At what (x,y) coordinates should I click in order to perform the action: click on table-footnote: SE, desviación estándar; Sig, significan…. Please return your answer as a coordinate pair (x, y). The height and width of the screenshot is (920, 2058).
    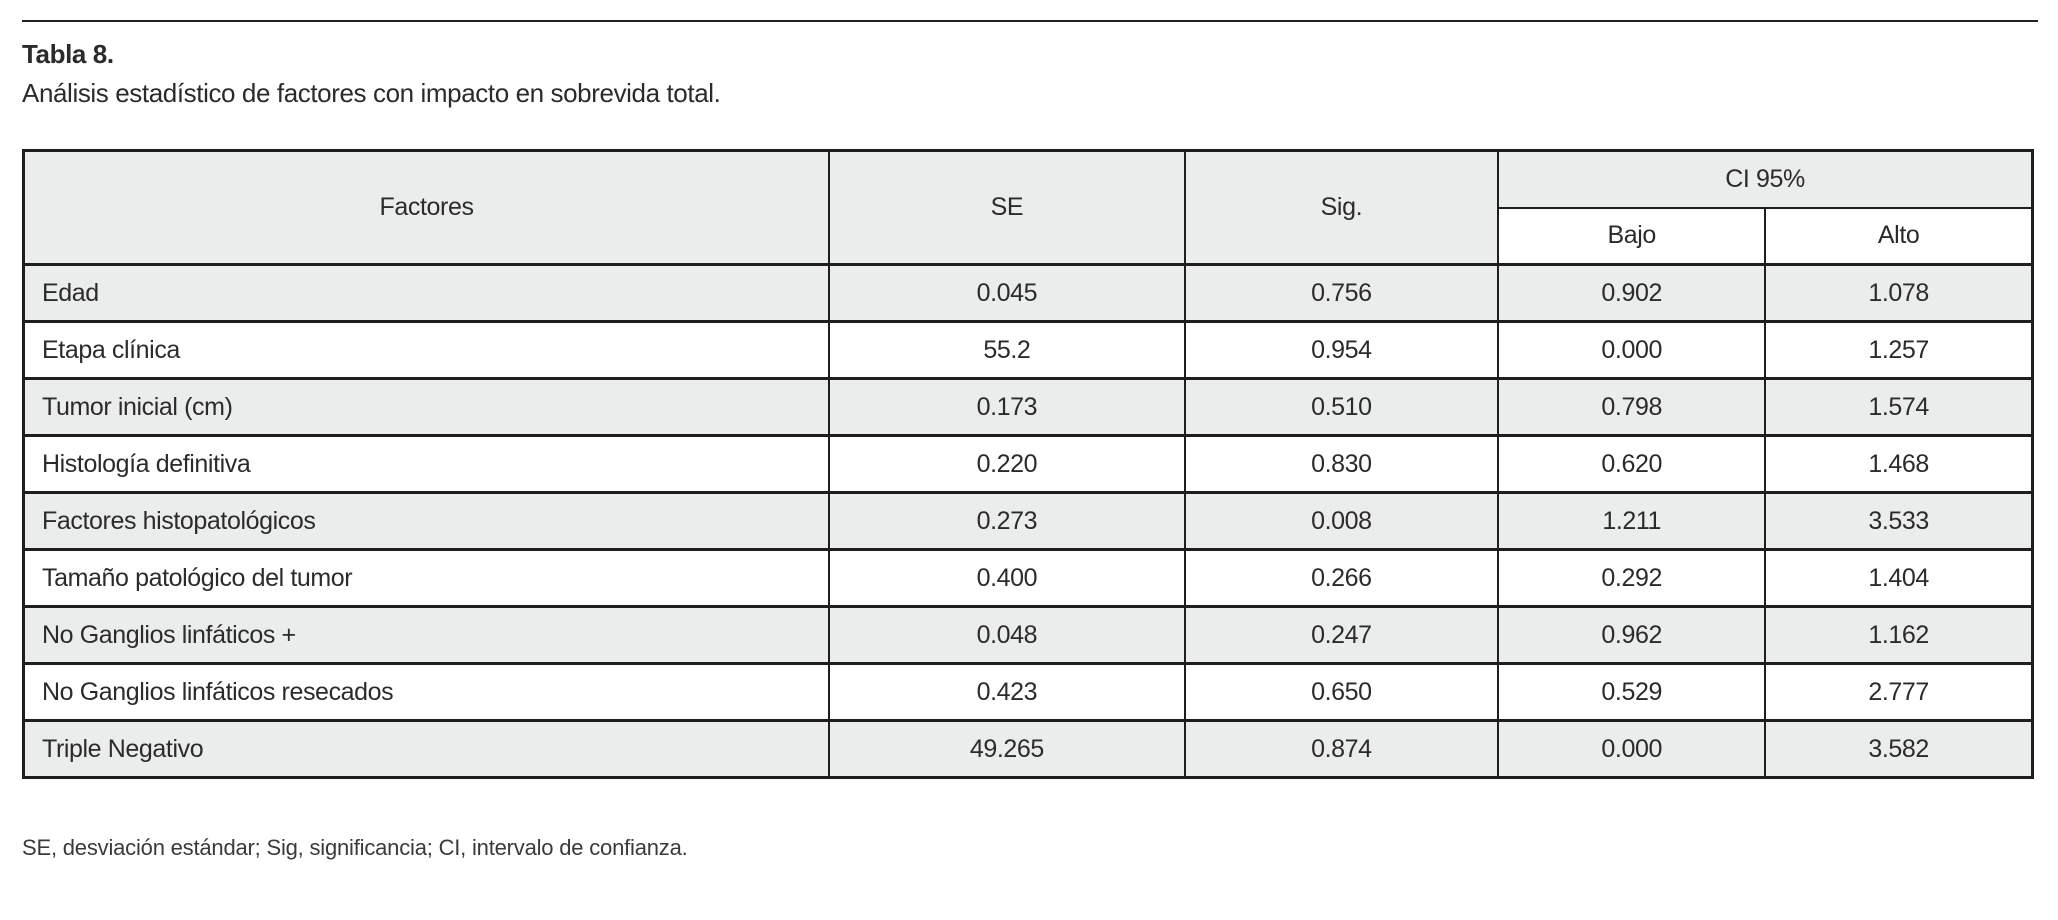
    Looking at the image, I should click on (355, 847).